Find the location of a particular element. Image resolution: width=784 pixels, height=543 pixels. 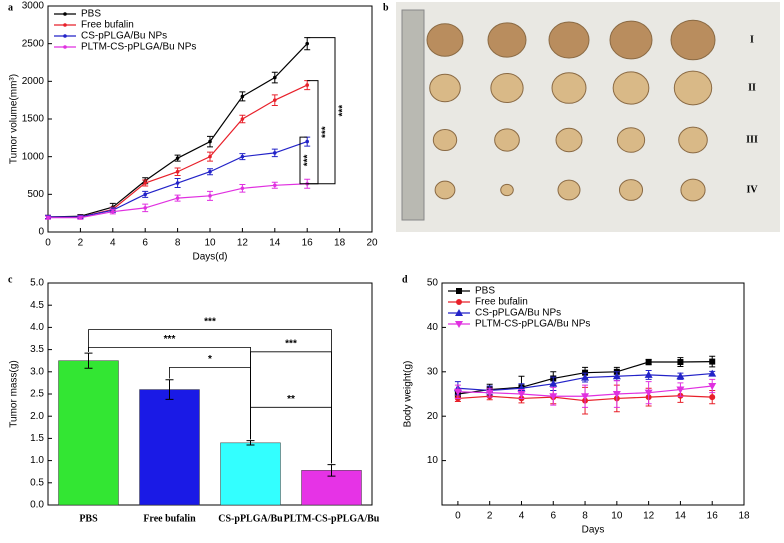

panel-label: b is located at coordinates (386, 7).